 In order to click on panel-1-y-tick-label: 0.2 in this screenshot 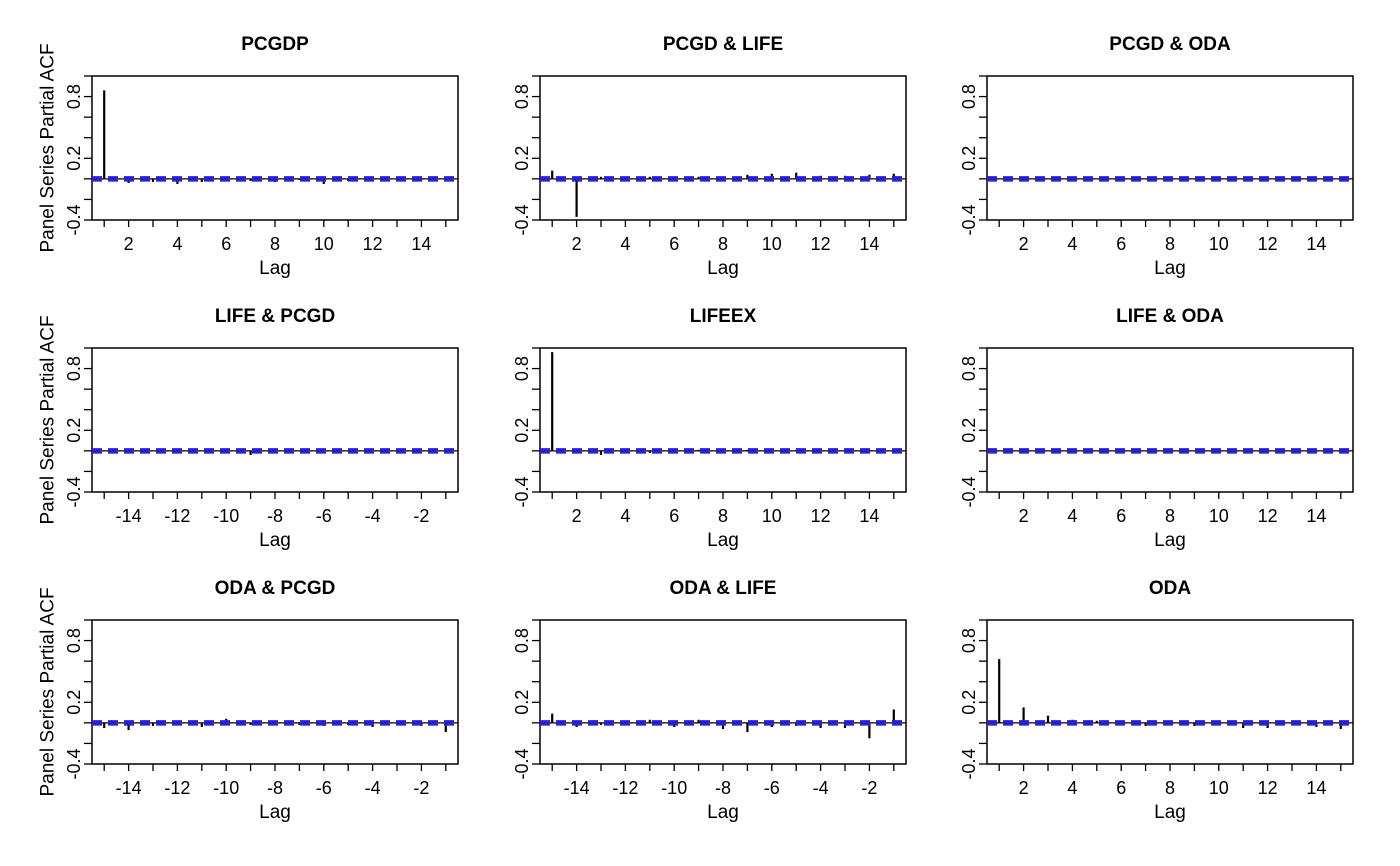, I will do `click(74, 158)`.